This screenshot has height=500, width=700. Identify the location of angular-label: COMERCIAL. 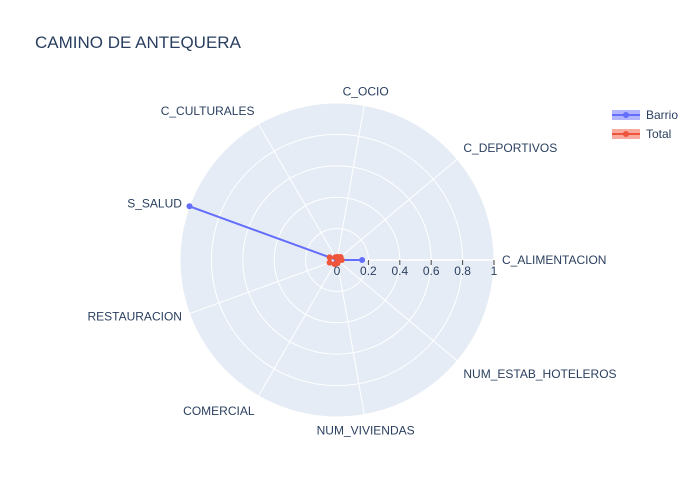
(219, 411).